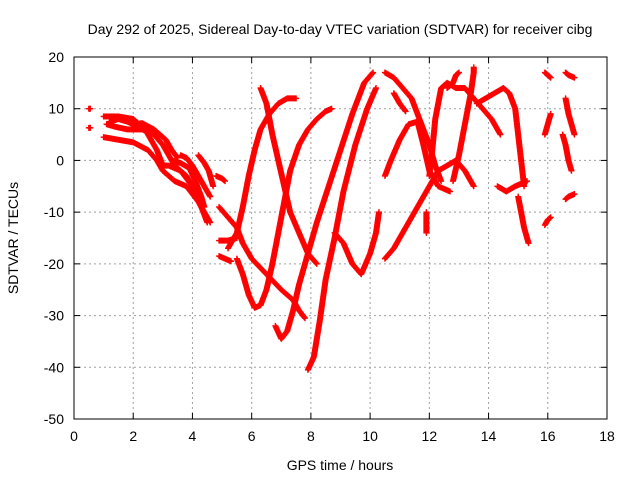  What do you see at coordinates (54, 264) in the screenshot?
I see `y-tick-label: -20` at bounding box center [54, 264].